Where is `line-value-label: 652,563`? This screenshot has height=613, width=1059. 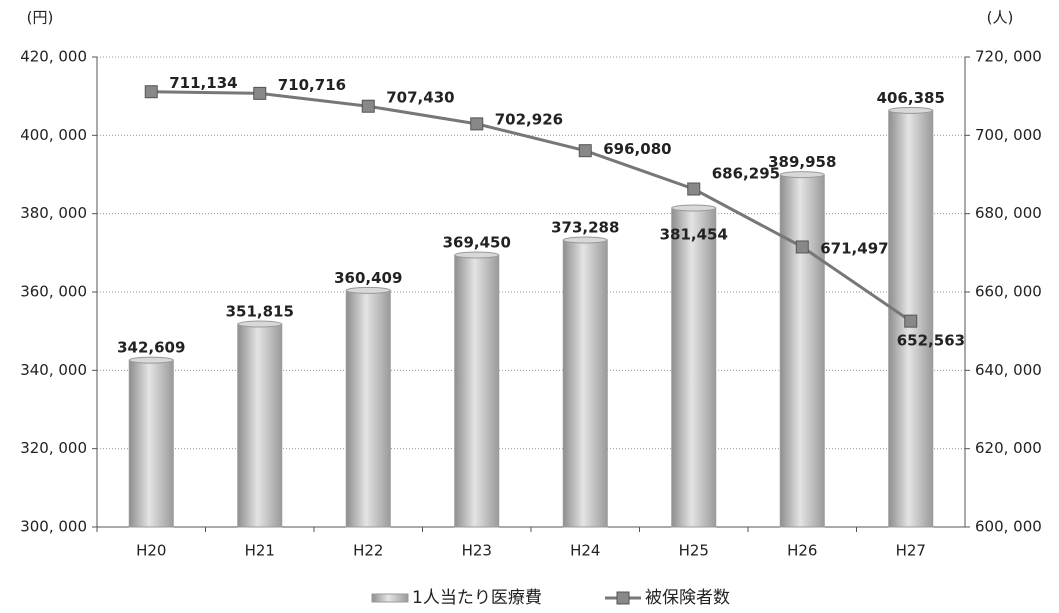 line-value-label: 652,563 is located at coordinates (931, 341).